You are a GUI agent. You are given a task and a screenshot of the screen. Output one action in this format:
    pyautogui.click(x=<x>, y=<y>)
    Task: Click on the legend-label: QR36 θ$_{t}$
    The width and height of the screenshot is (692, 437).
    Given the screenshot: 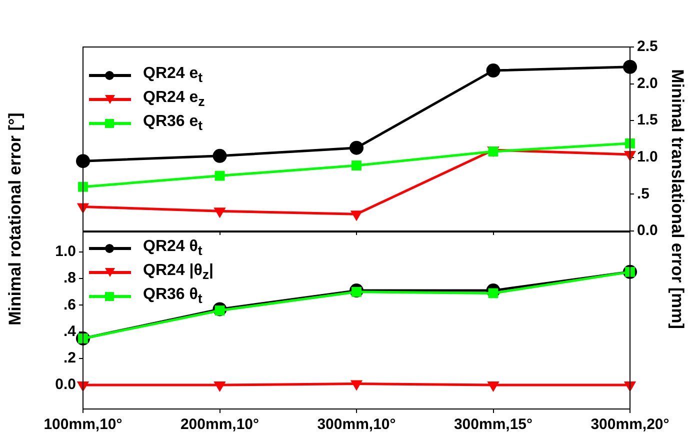 What is the action you would take?
    pyautogui.click(x=172, y=296)
    